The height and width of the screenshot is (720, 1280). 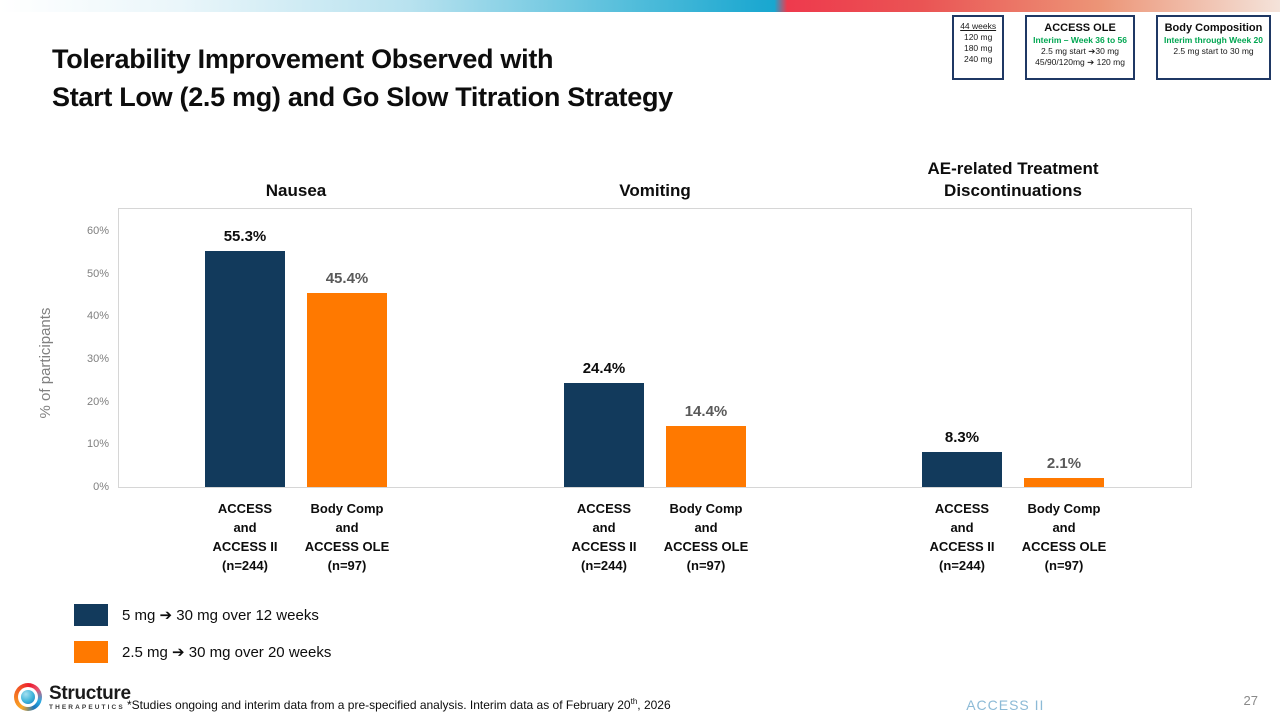 I want to click on y-tick-label: 20%, so click(x=97, y=401).